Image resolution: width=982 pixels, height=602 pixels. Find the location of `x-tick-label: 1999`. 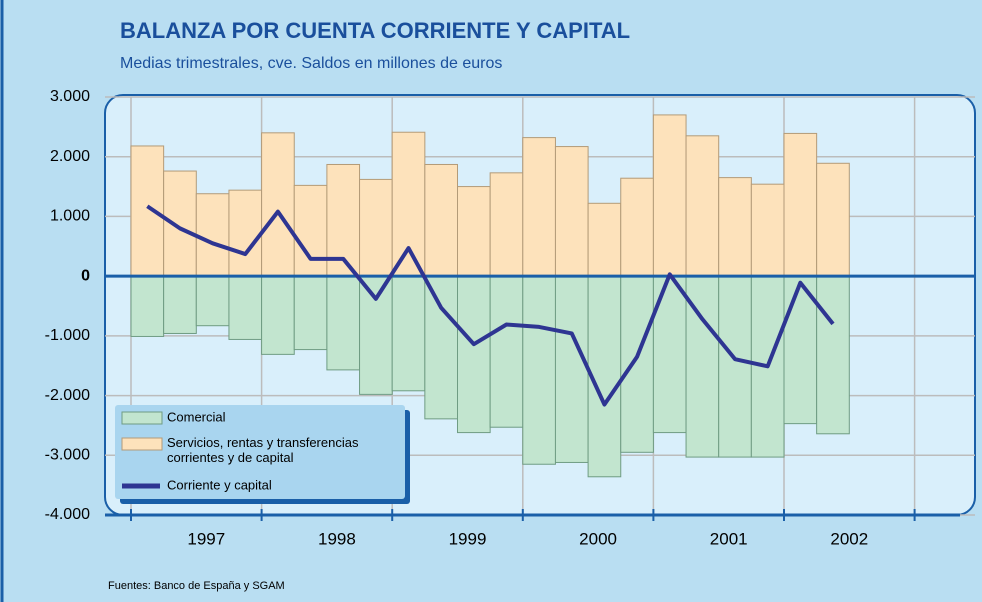

x-tick-label: 1999 is located at coordinates (468, 538).